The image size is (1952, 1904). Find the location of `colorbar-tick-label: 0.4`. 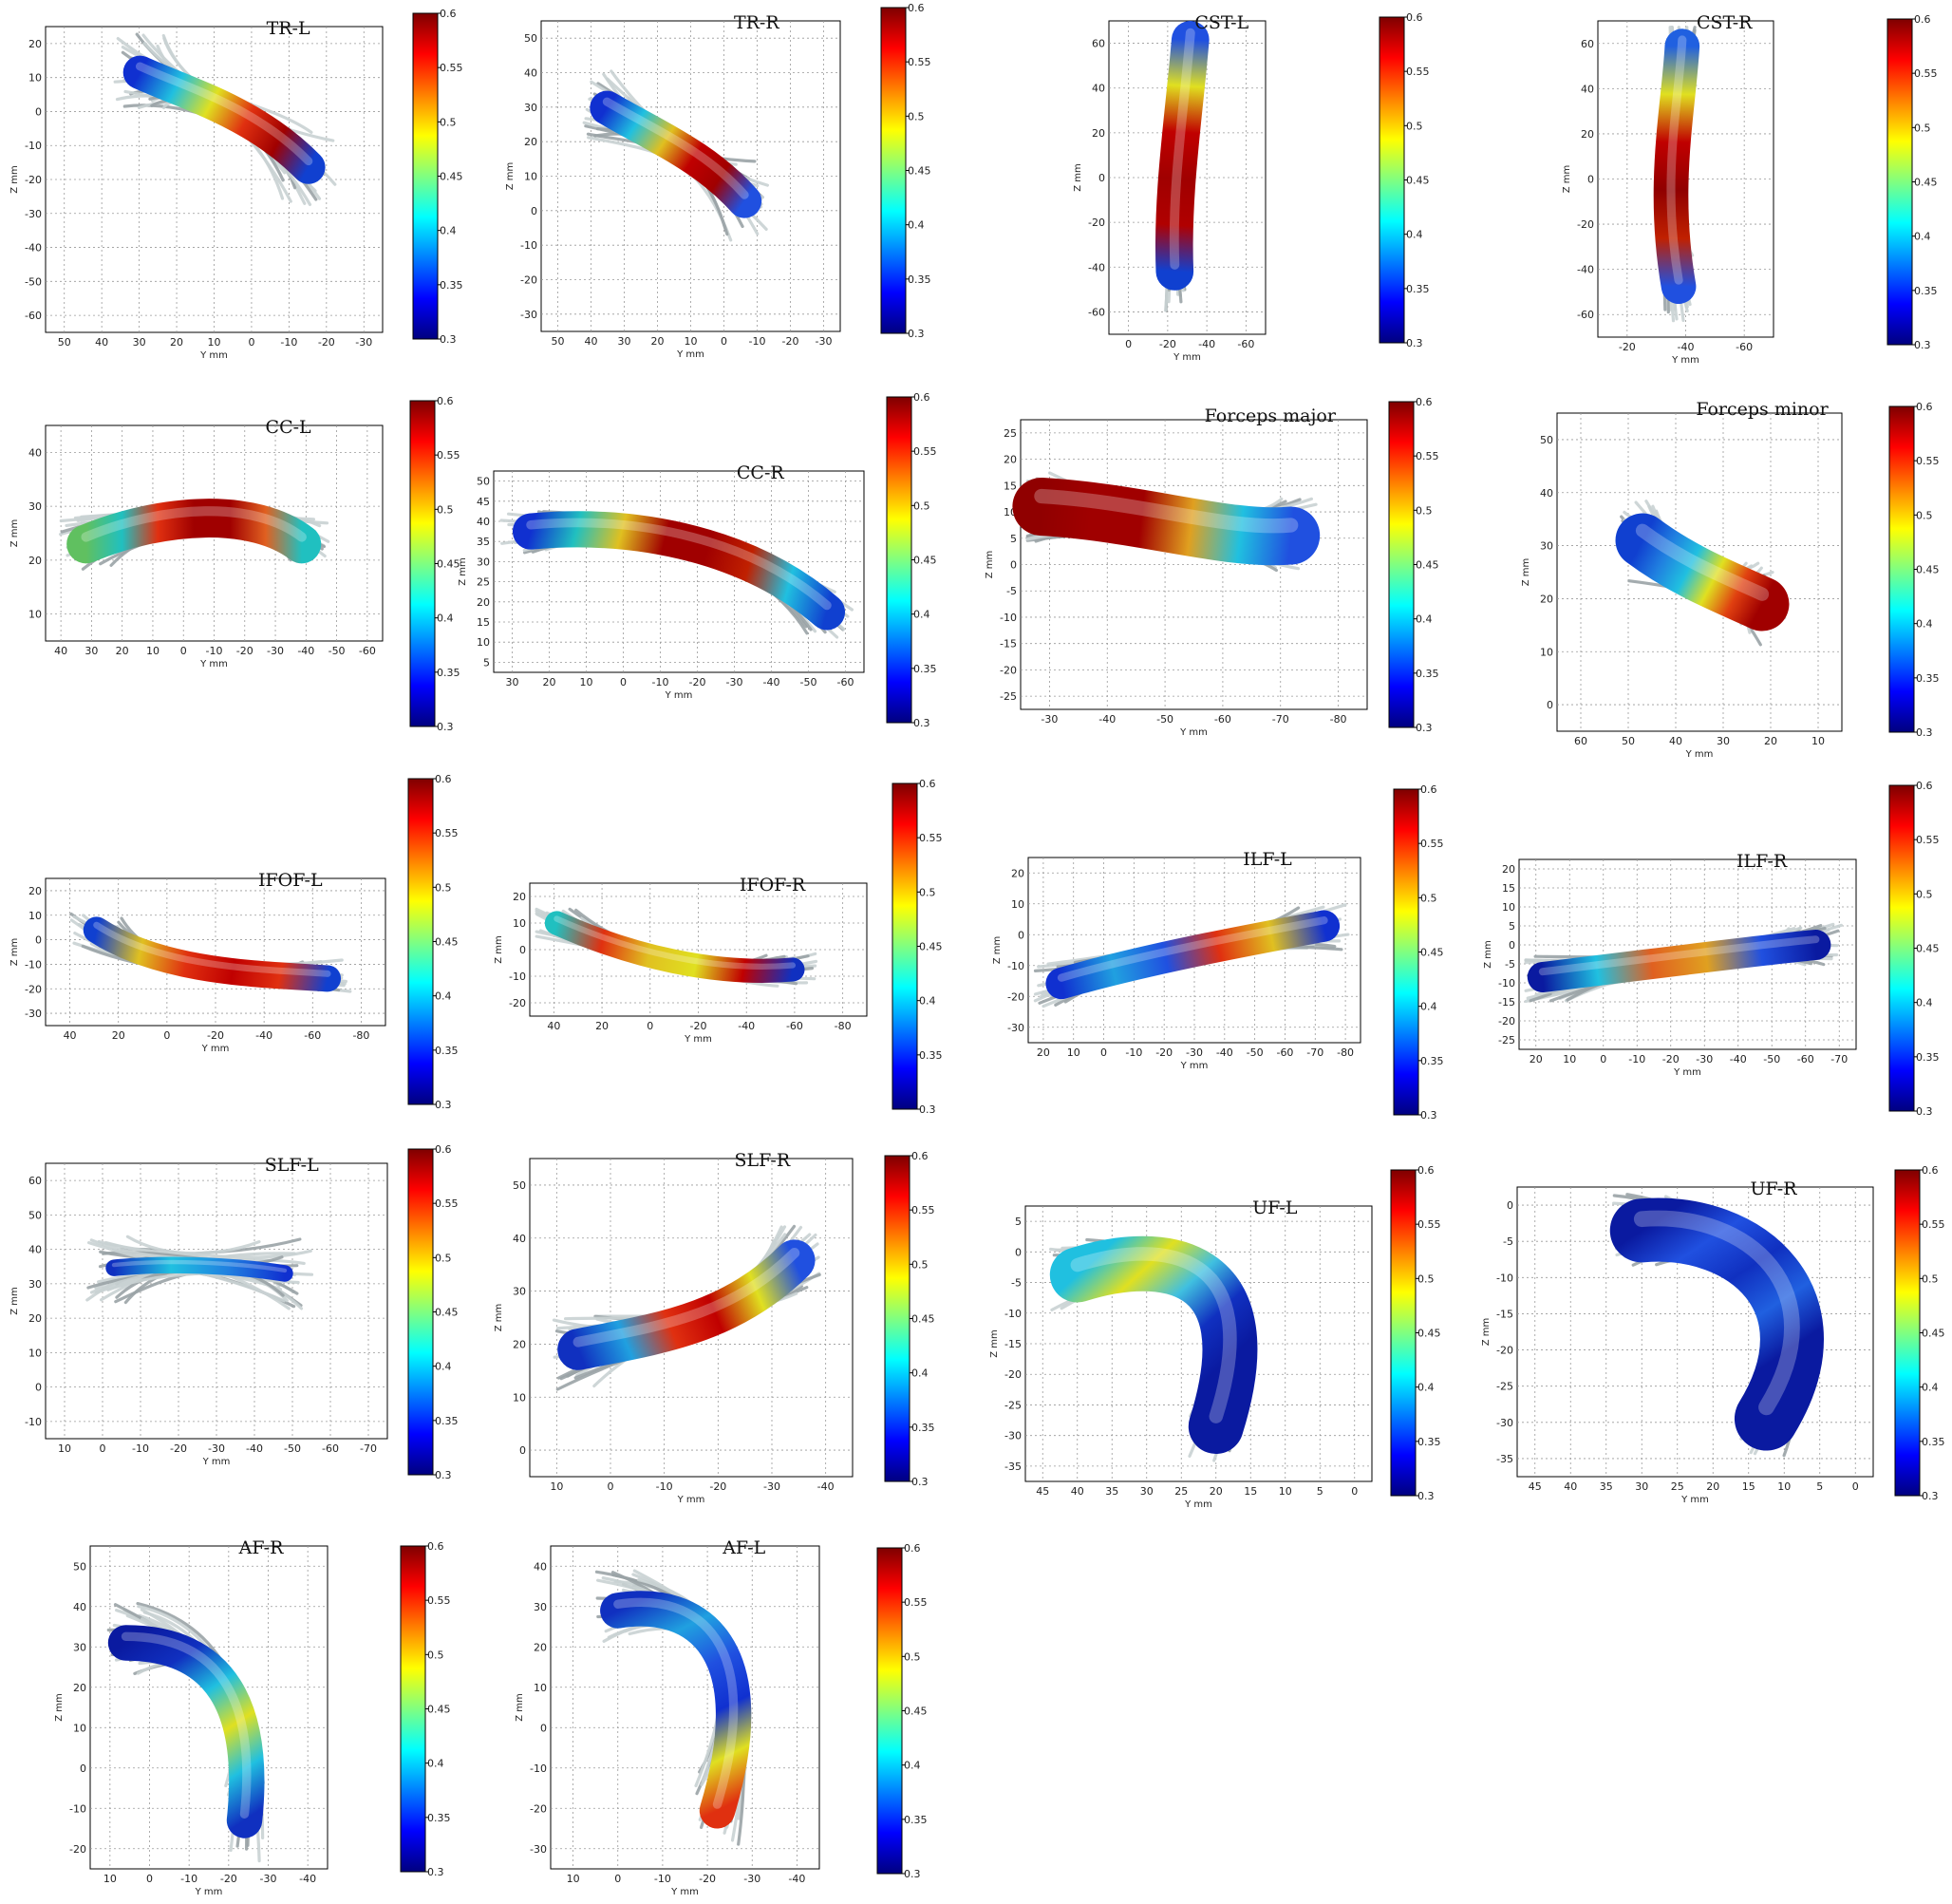

colorbar-tick-label: 0.4 is located at coordinates (1924, 624).